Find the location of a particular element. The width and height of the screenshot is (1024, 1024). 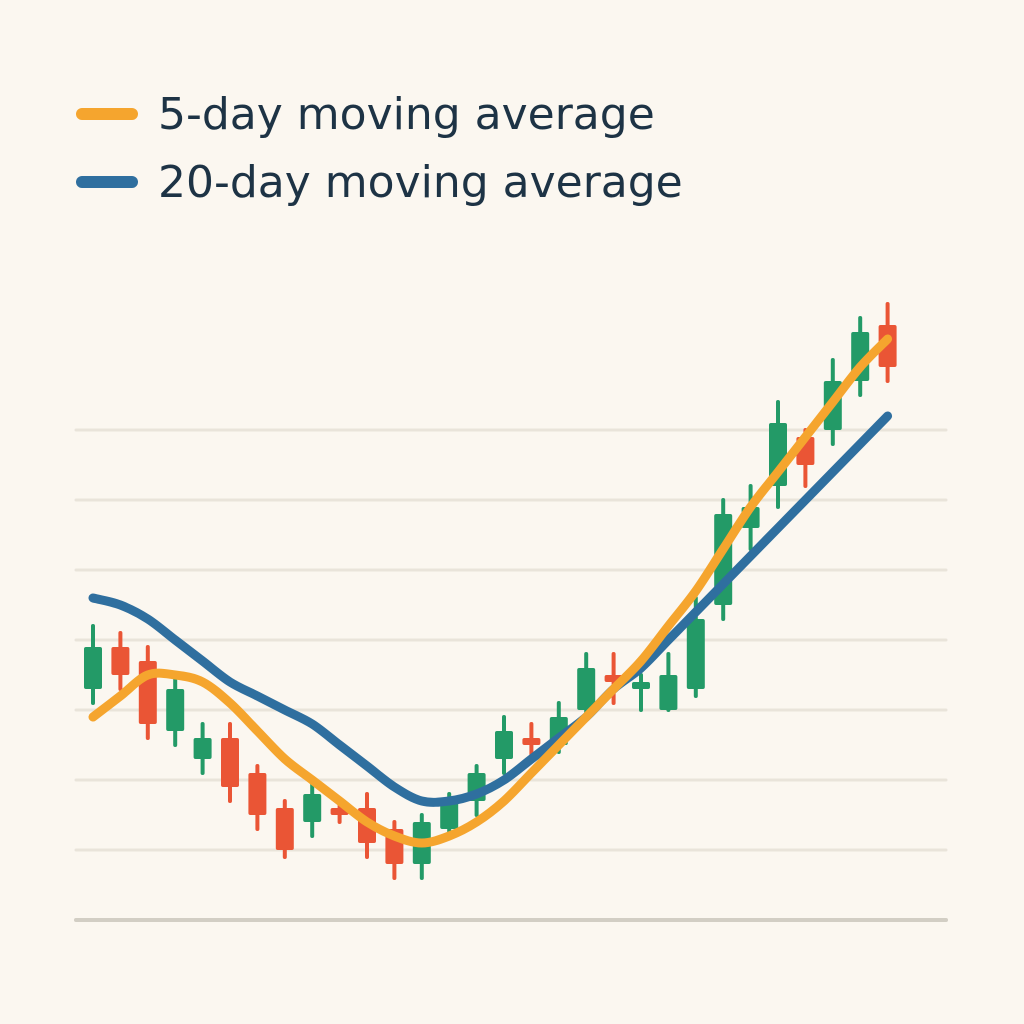

legend-item-ma20: 20-day moving average is located at coordinates (379, 182).